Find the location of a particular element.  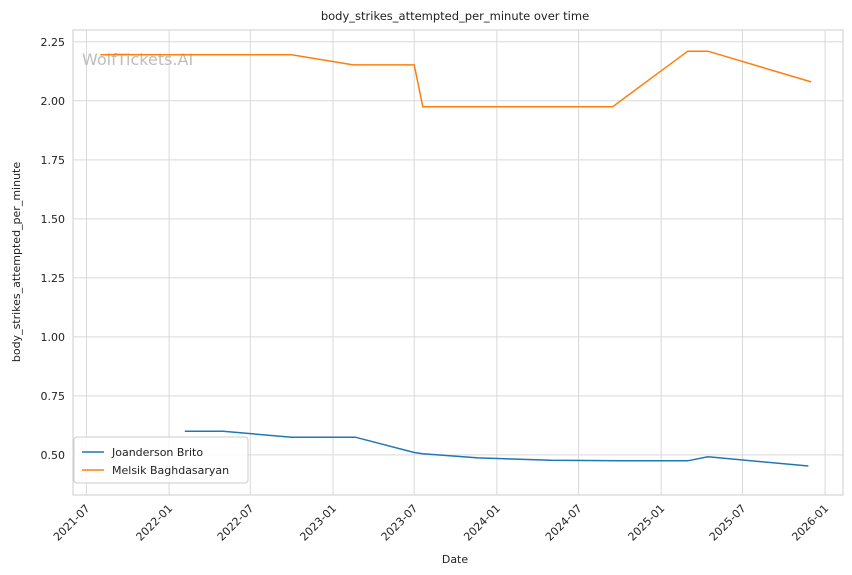

y-tick-label: 2.00 is located at coordinates (53, 101).